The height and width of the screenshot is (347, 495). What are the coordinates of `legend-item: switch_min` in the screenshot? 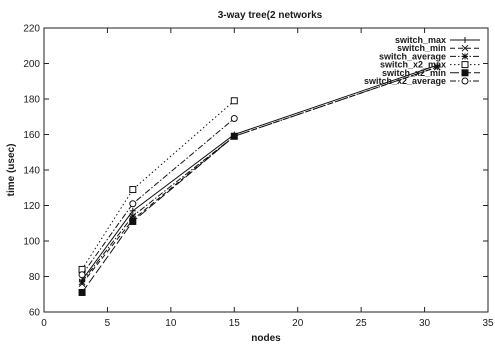 It's located at (438, 48).